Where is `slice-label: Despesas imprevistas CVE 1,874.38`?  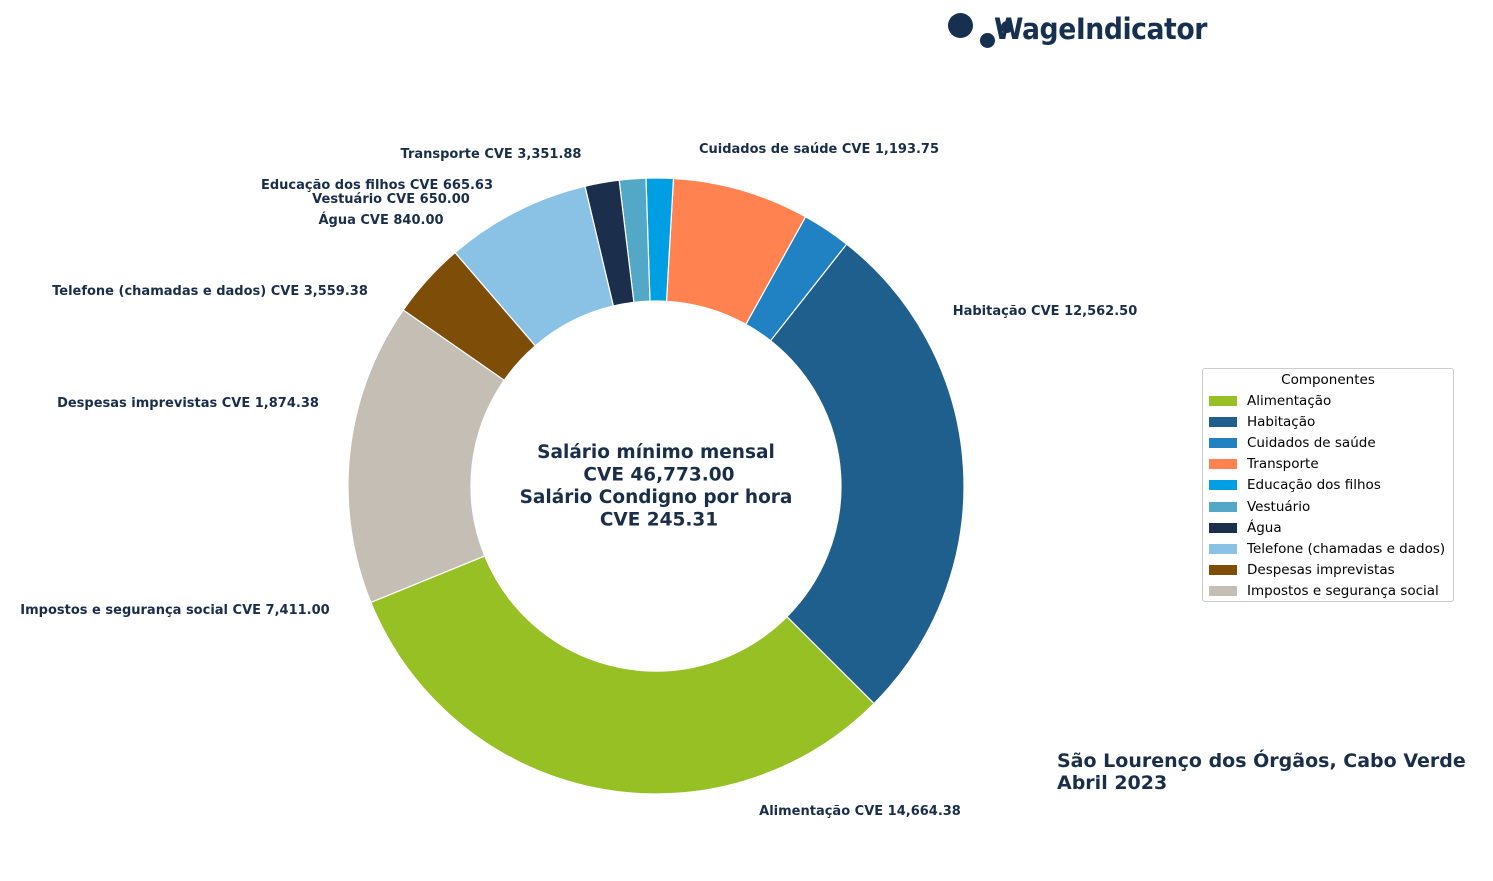
slice-label: Despesas imprevistas CVE 1,874.38 is located at coordinates (188, 403).